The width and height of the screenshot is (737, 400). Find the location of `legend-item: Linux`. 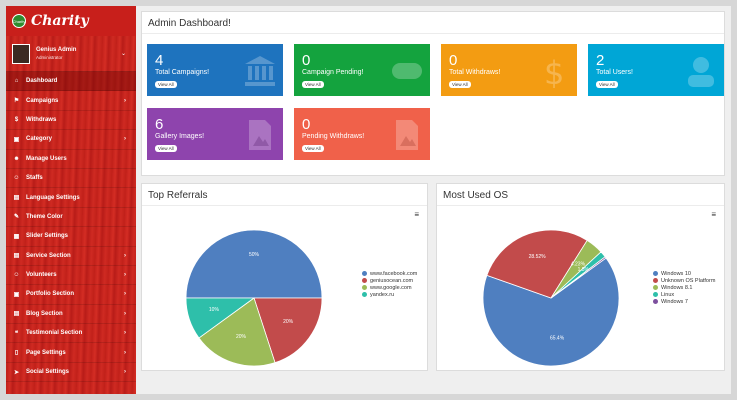

legend-item: Linux is located at coordinates (684, 294).